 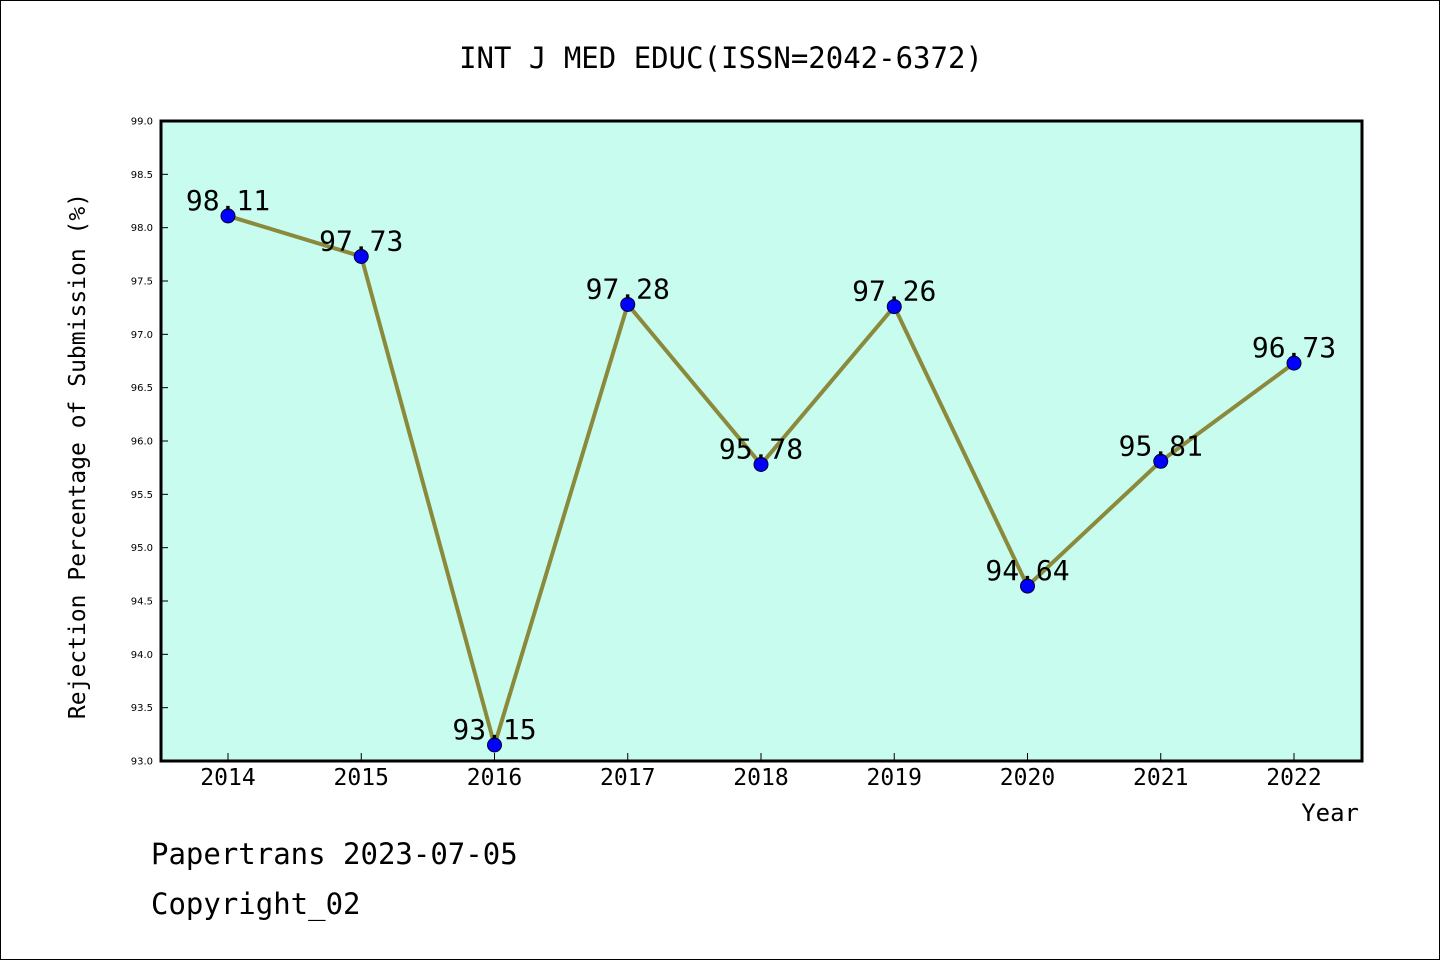 What do you see at coordinates (142, 548) in the screenshot?
I see `y-tick-label: 95.0` at bounding box center [142, 548].